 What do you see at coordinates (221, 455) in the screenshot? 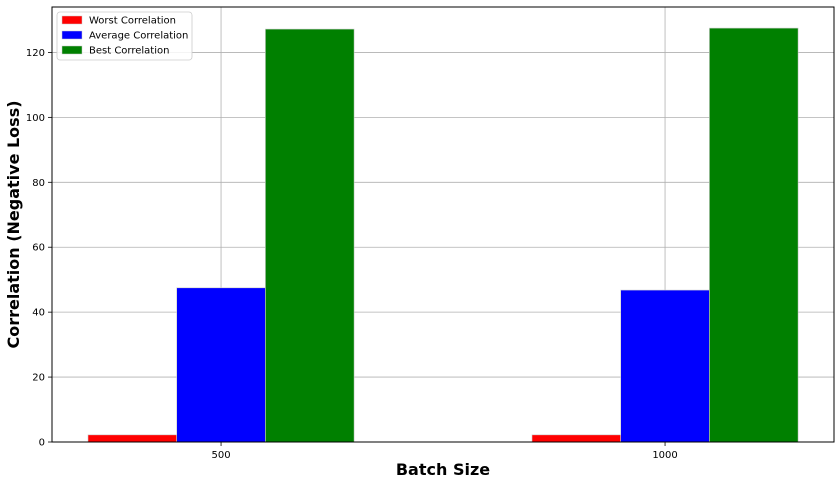
I see `x-tick-label: 500` at bounding box center [221, 455].